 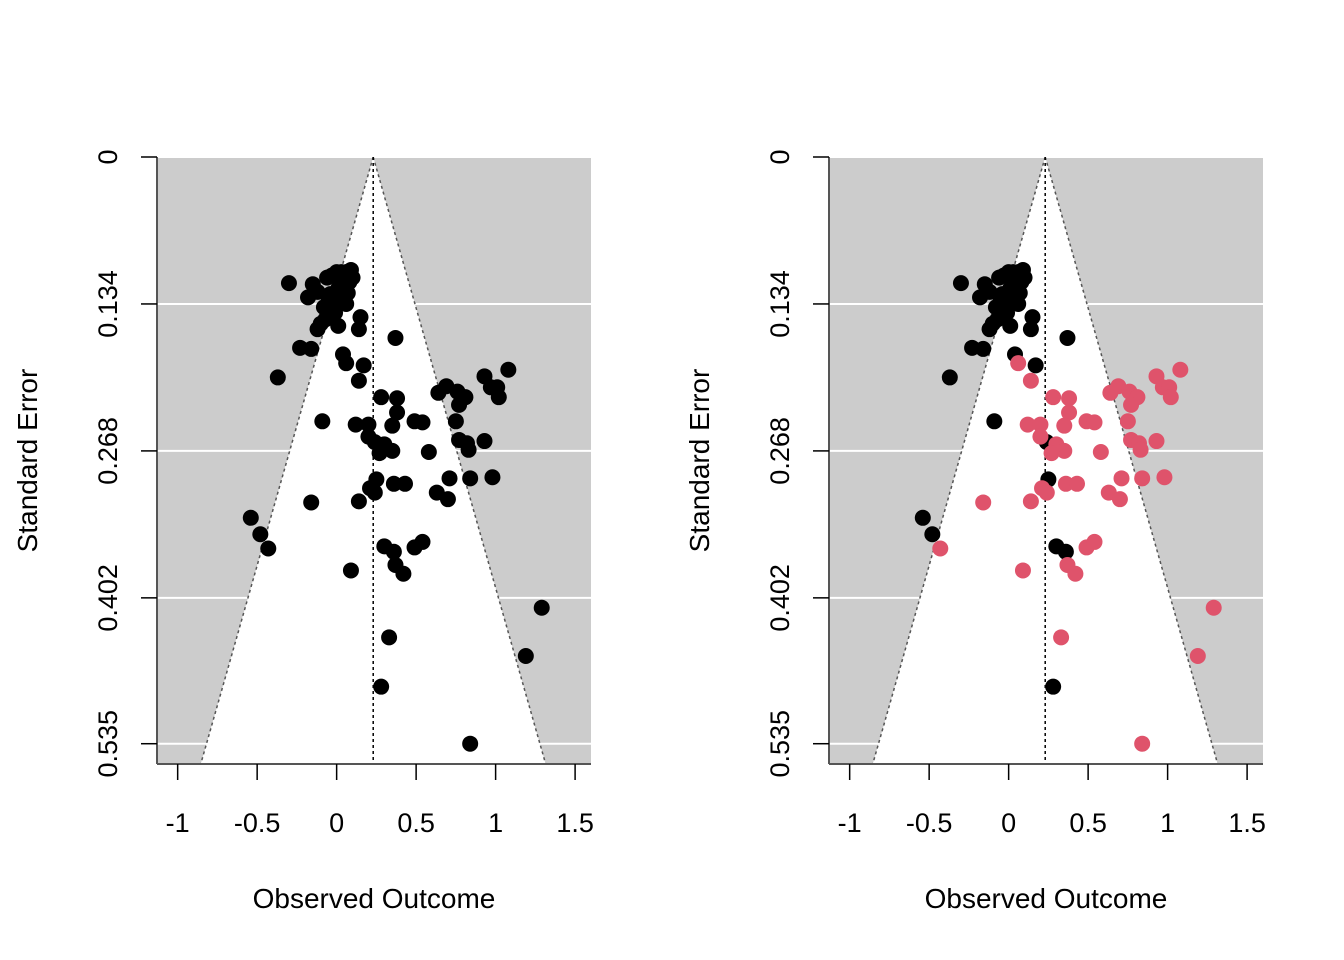 What do you see at coordinates (27, 461) in the screenshot?
I see `y-axis-title: Standard Error` at bounding box center [27, 461].